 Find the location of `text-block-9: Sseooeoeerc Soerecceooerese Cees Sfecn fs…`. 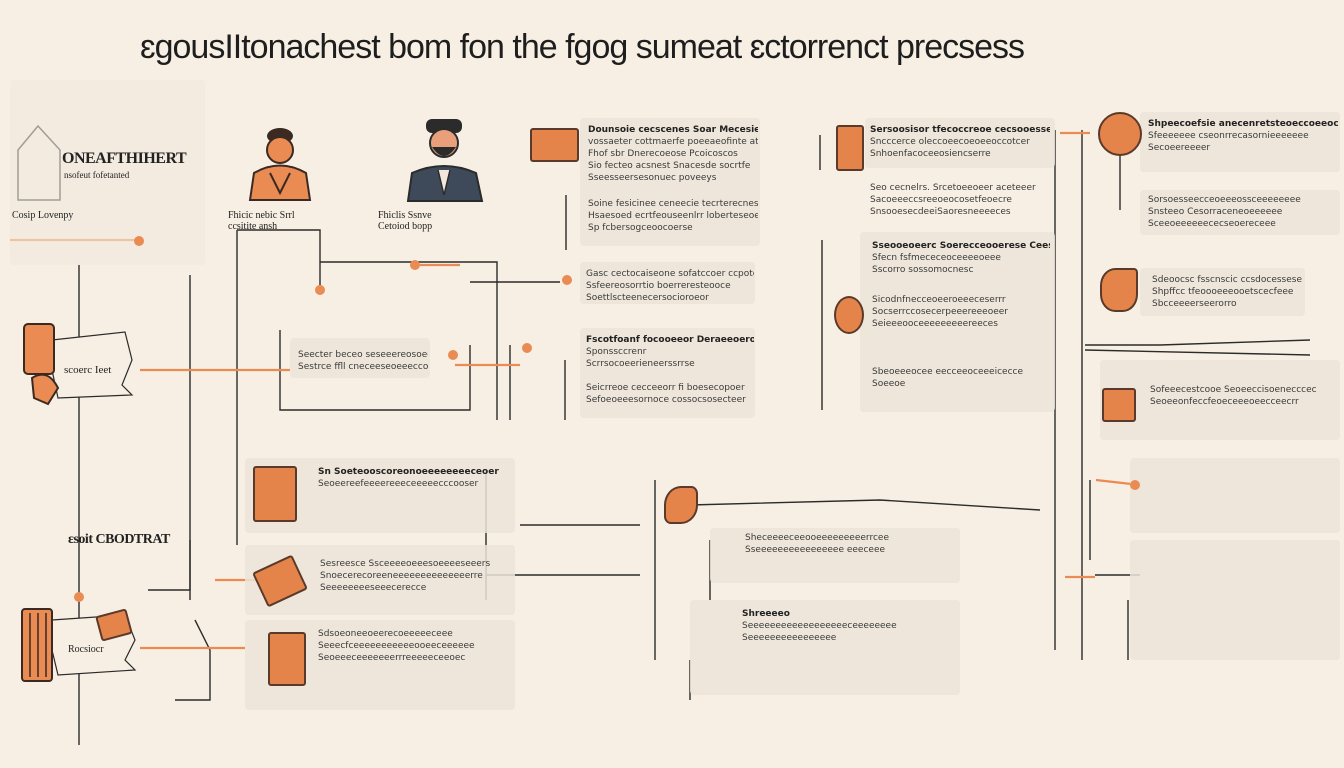

text-block-9: Sseooeoeerc Soerecceooerese Cees Sfecn fs… is located at coordinates (961, 258).